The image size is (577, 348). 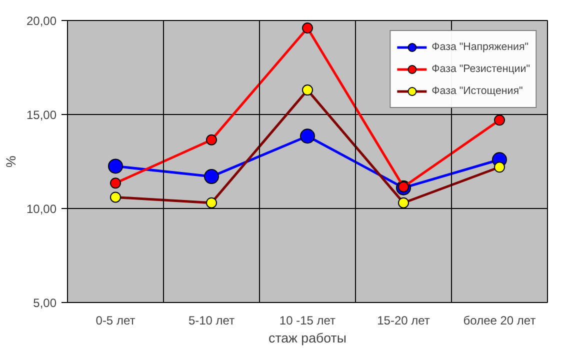 I want to click on x-tick-label: 10 -15 лет, so click(x=307, y=321).